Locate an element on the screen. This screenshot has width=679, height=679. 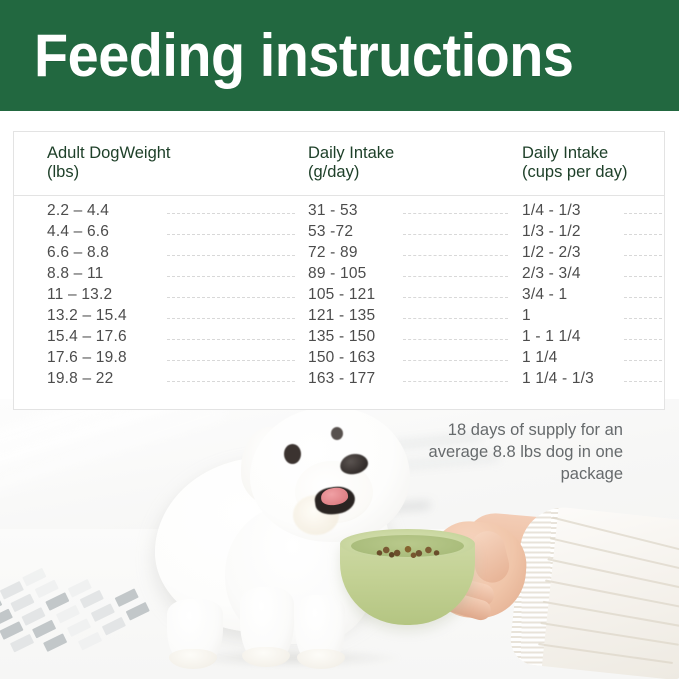
table-row: 11 – 13.2 105 - 121 3/4 - 1 is located at coordinates (339, 296).